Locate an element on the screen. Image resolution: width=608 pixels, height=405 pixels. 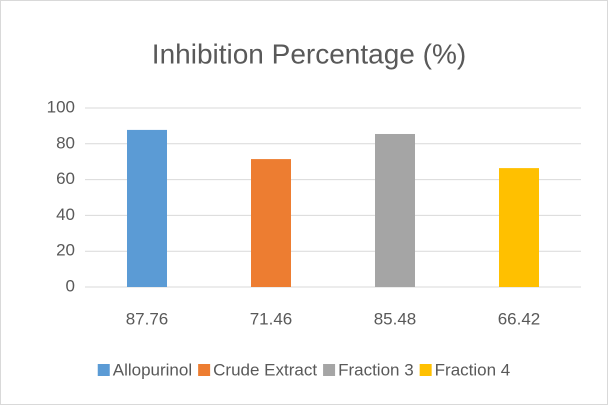
legend-label: Allopurinol is located at coordinates (152, 369).